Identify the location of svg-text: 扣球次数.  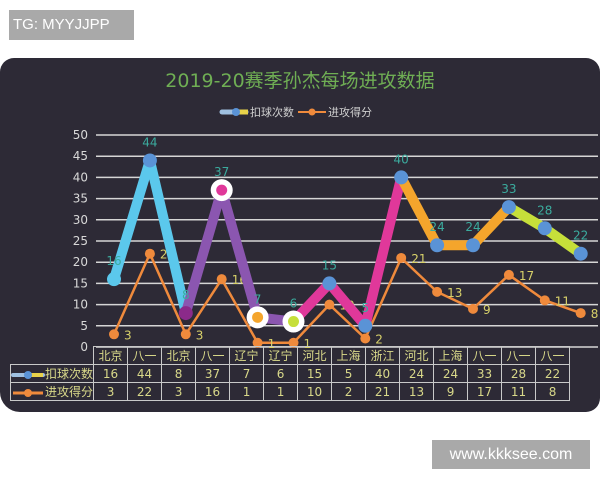
(272, 112).